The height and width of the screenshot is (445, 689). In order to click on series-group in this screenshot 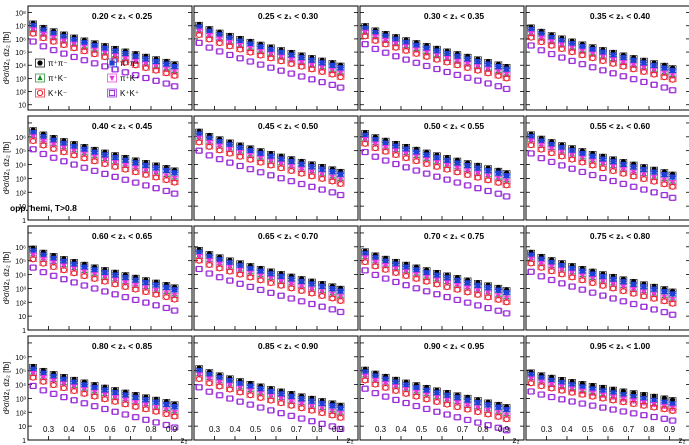, I will do `click(436, 400)`.